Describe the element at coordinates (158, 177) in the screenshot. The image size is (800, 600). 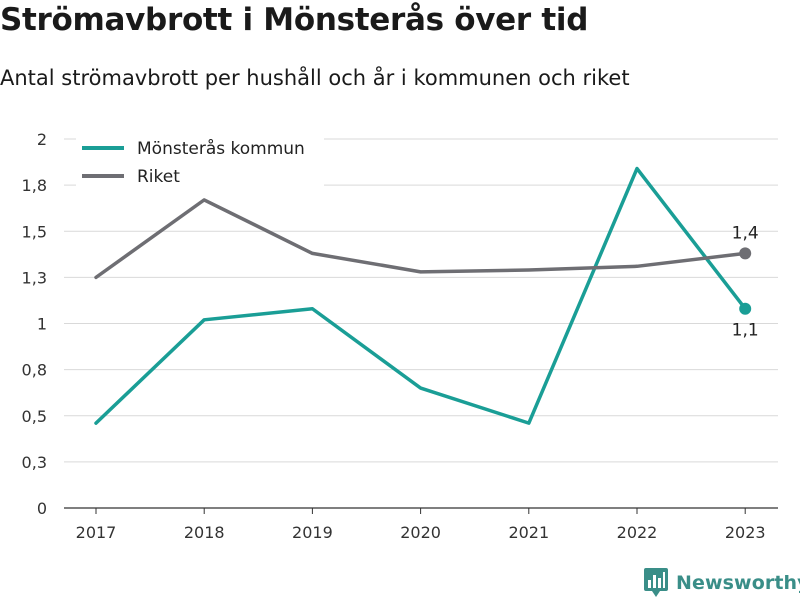
I see `legend-label: Riket` at that location.